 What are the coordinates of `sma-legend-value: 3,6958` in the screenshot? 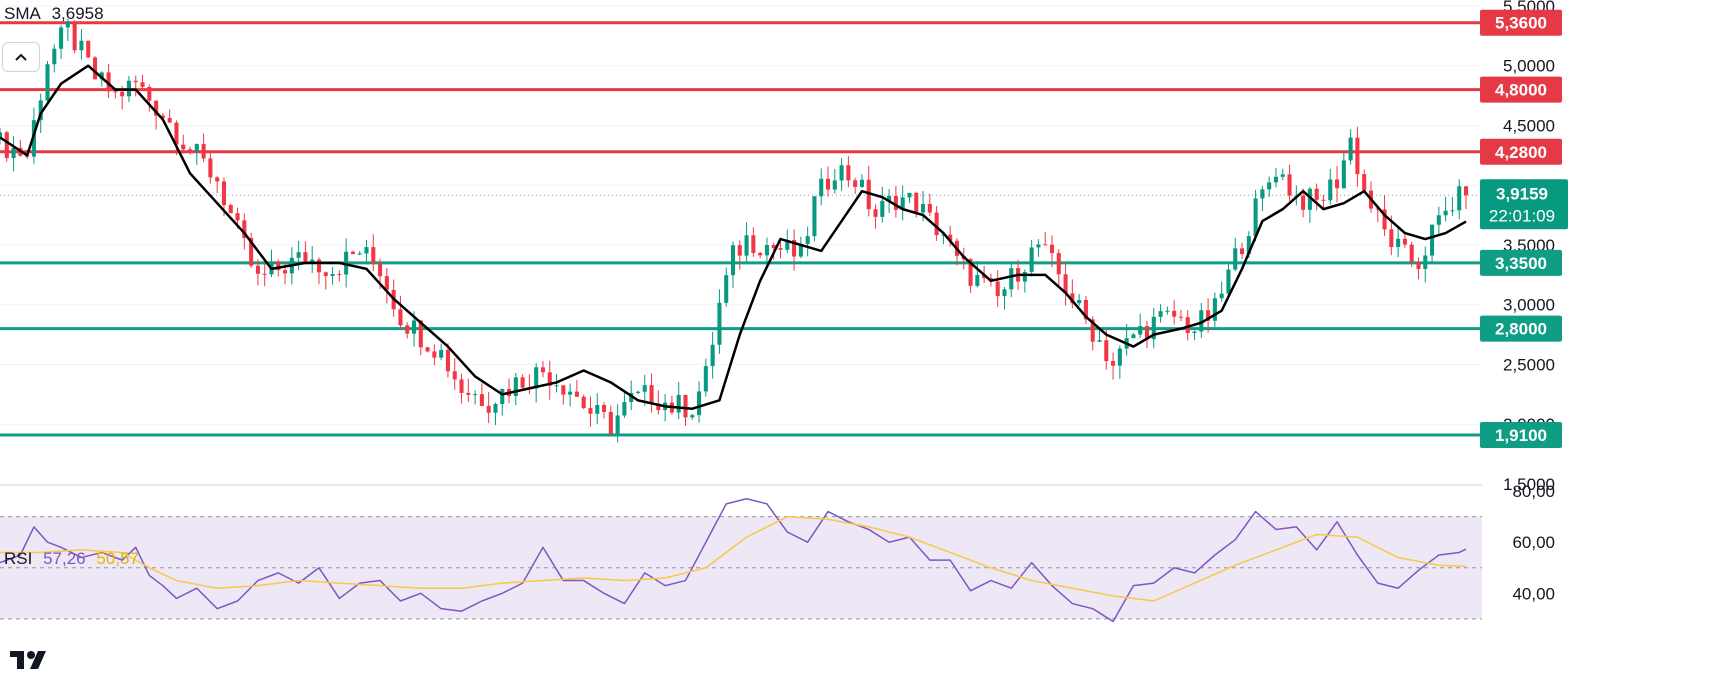 It's located at (77, 13).